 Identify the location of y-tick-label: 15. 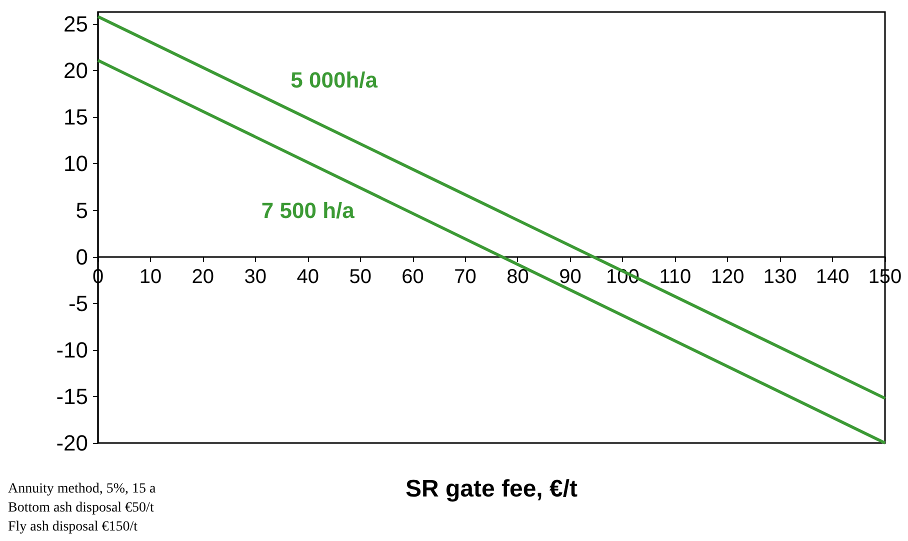
(76, 117).